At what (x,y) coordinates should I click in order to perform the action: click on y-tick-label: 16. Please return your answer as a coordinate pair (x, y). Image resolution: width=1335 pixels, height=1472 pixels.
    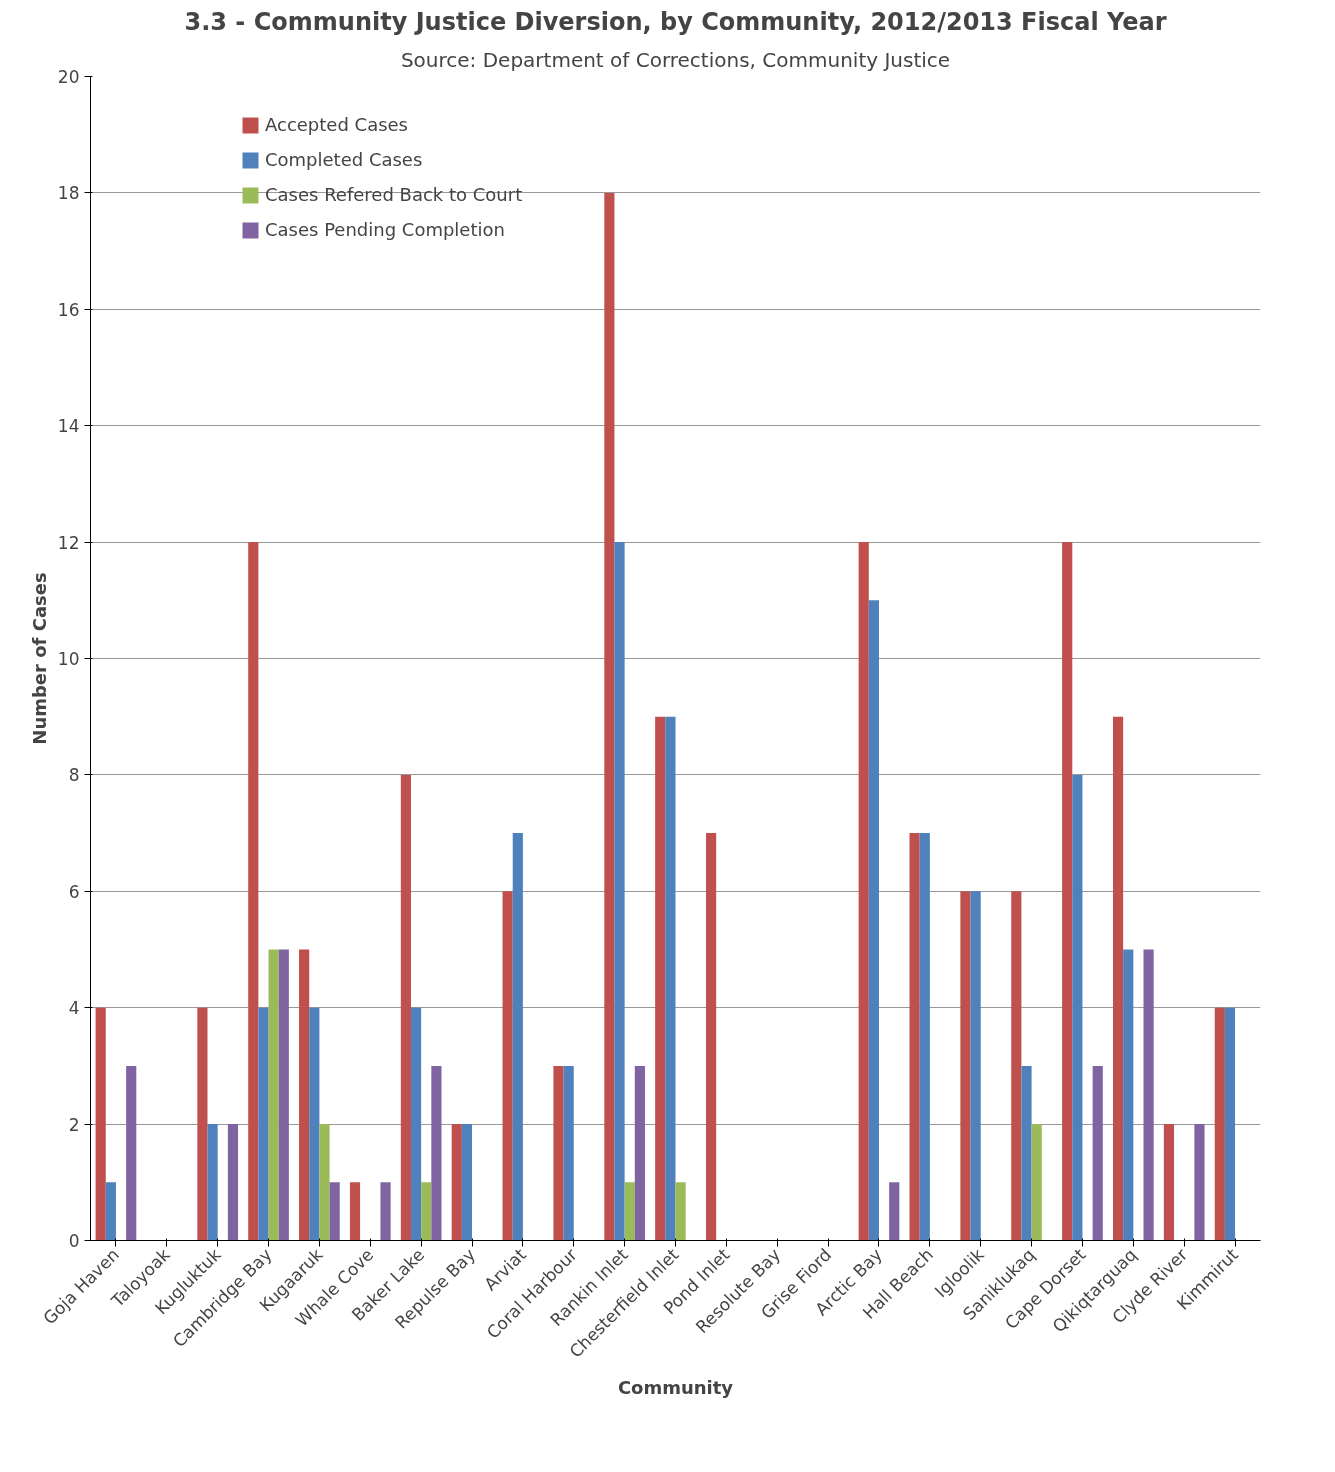
    Looking at the image, I should click on (68, 309).